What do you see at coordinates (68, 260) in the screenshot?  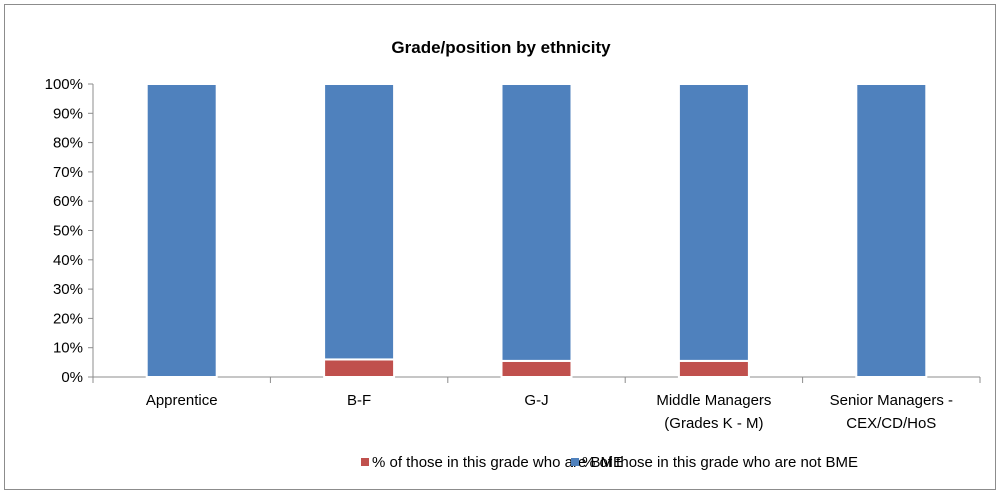 I see `y-tick-label: 40%` at bounding box center [68, 260].